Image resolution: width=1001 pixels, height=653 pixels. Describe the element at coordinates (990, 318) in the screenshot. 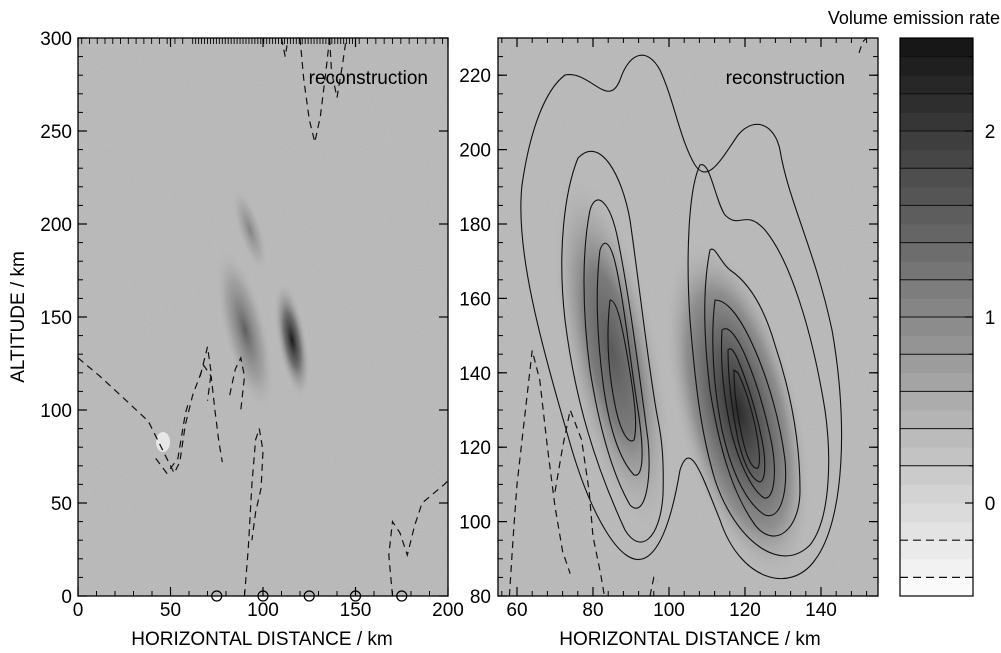

I see `colorbar-tick-label: 1` at that location.